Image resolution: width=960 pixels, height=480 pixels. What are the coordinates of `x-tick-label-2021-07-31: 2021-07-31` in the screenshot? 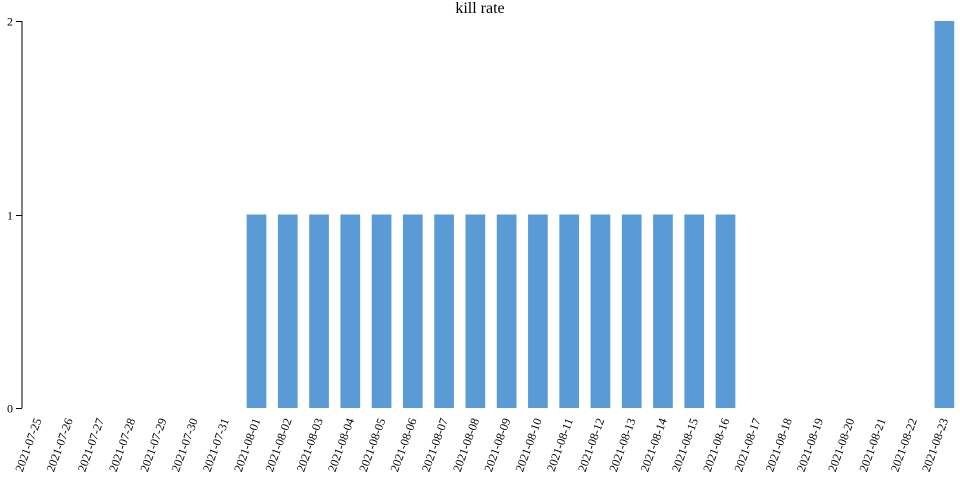 It's located at (216, 444).